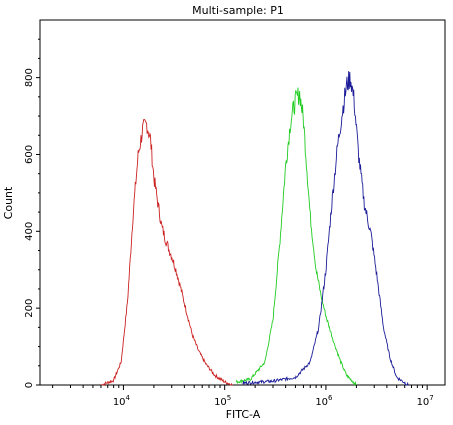 This screenshot has width=453, height=425. What do you see at coordinates (29, 308) in the screenshot?
I see `y-tick-label: 200` at bounding box center [29, 308].